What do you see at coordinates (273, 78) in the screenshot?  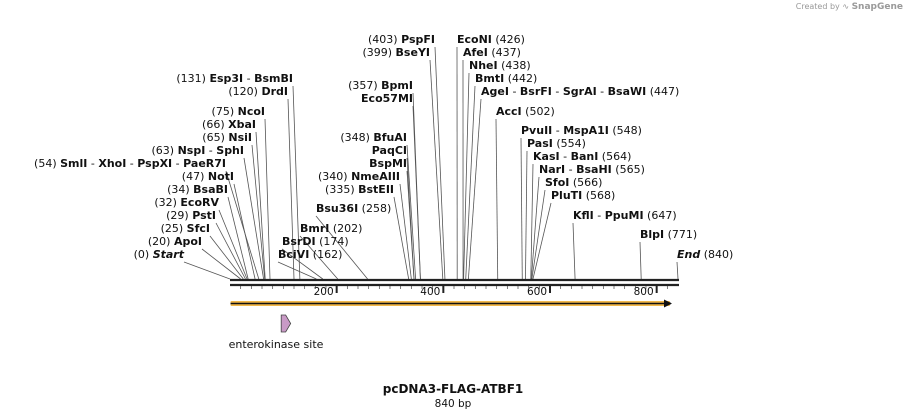 I see `enzyme-name: BsmBI` at bounding box center [273, 78].